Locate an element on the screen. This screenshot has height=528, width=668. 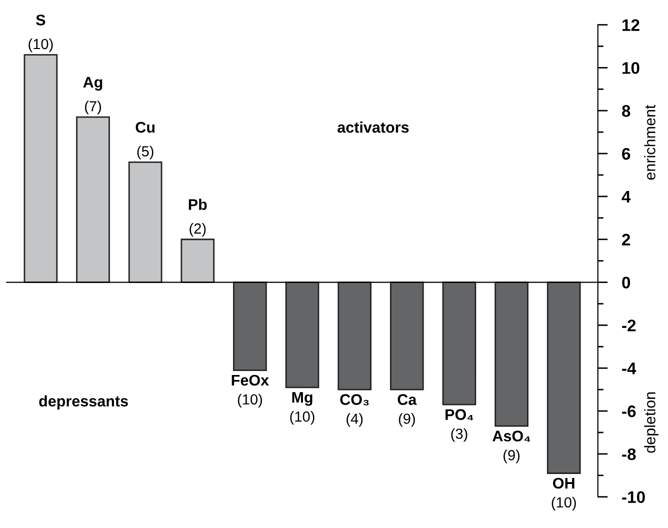
annotation: (2) is located at coordinates (198, 230).